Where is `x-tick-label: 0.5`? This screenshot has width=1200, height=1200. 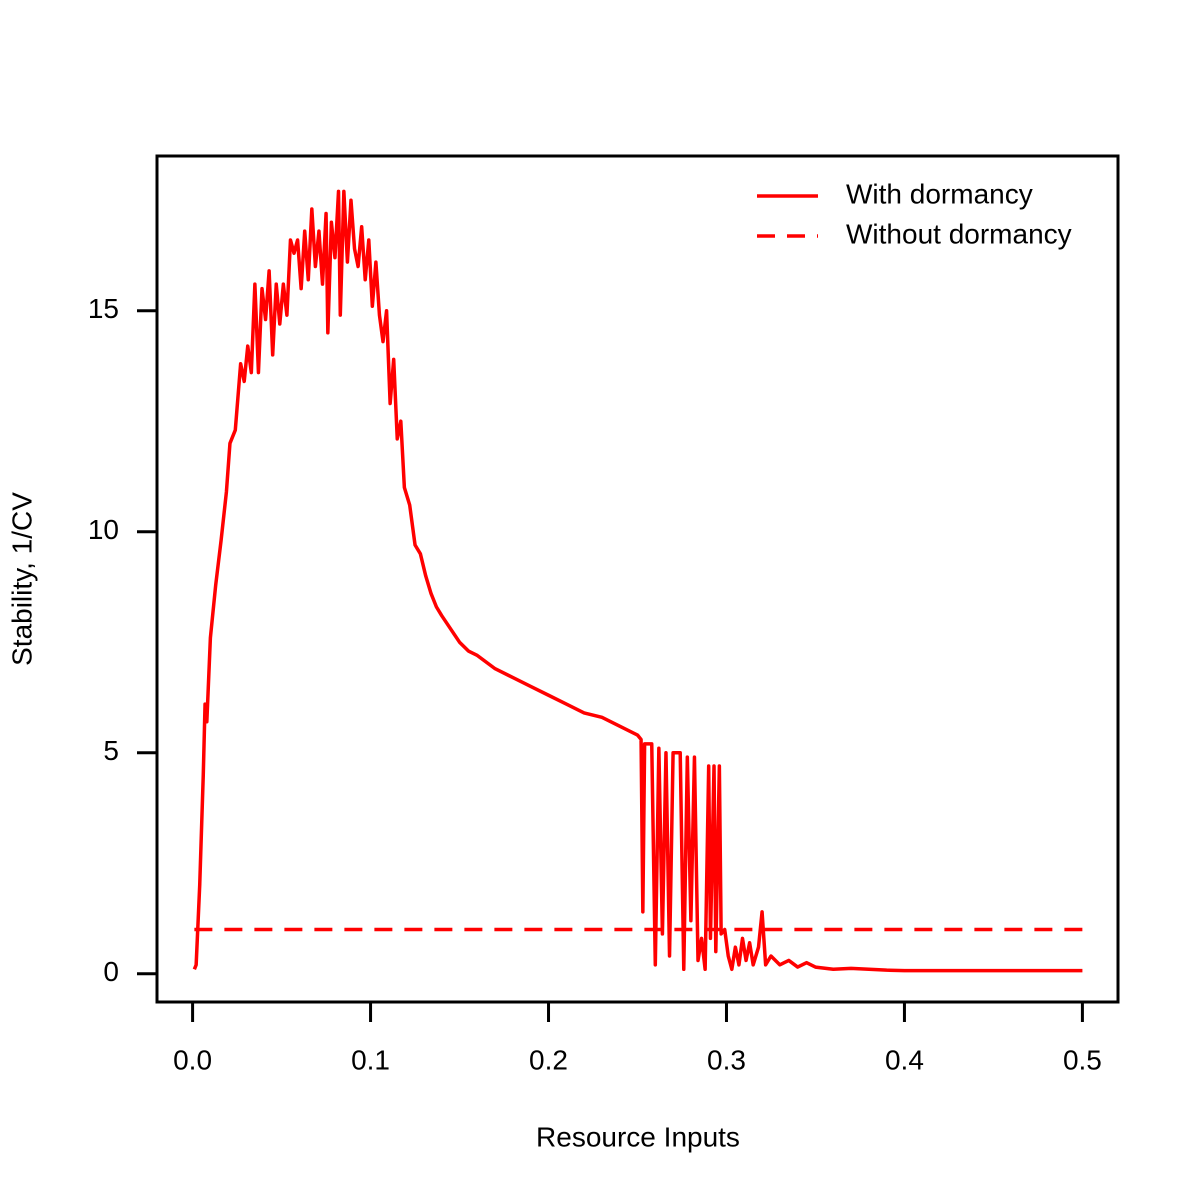 x-tick-label: 0.5 is located at coordinates (1082, 1059).